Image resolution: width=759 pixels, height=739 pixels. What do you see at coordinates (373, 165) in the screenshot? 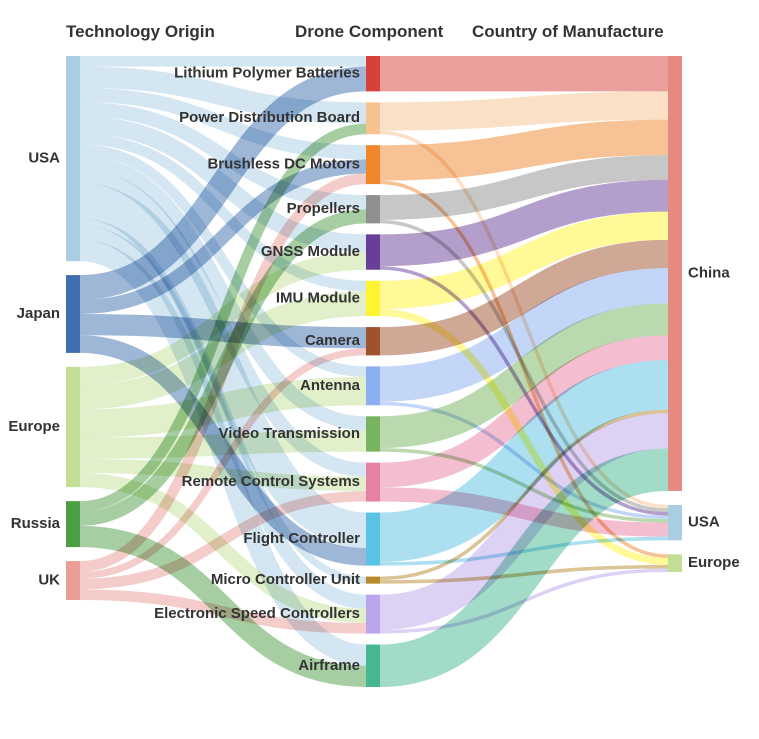
I see `component-node-brushless-dc-motors` at bounding box center [373, 165].